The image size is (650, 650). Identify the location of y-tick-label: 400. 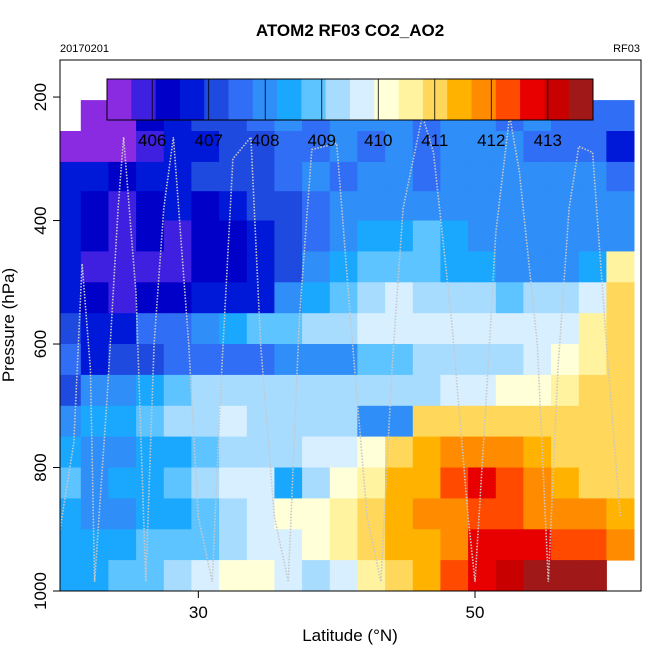
(40, 220).